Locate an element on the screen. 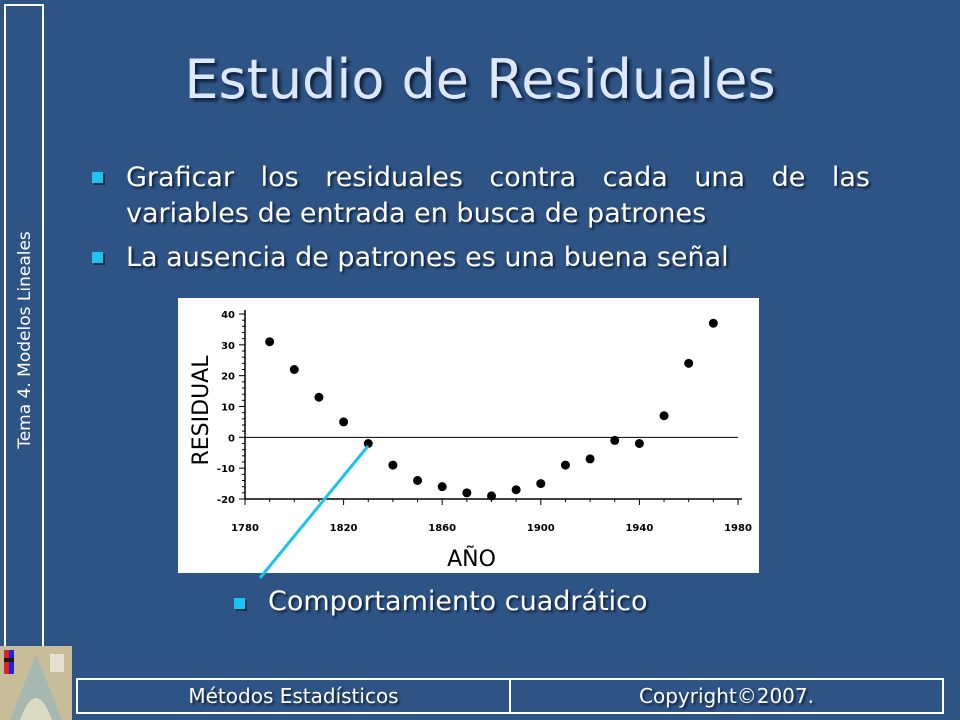  y-tick-label: 40 is located at coordinates (228, 315).